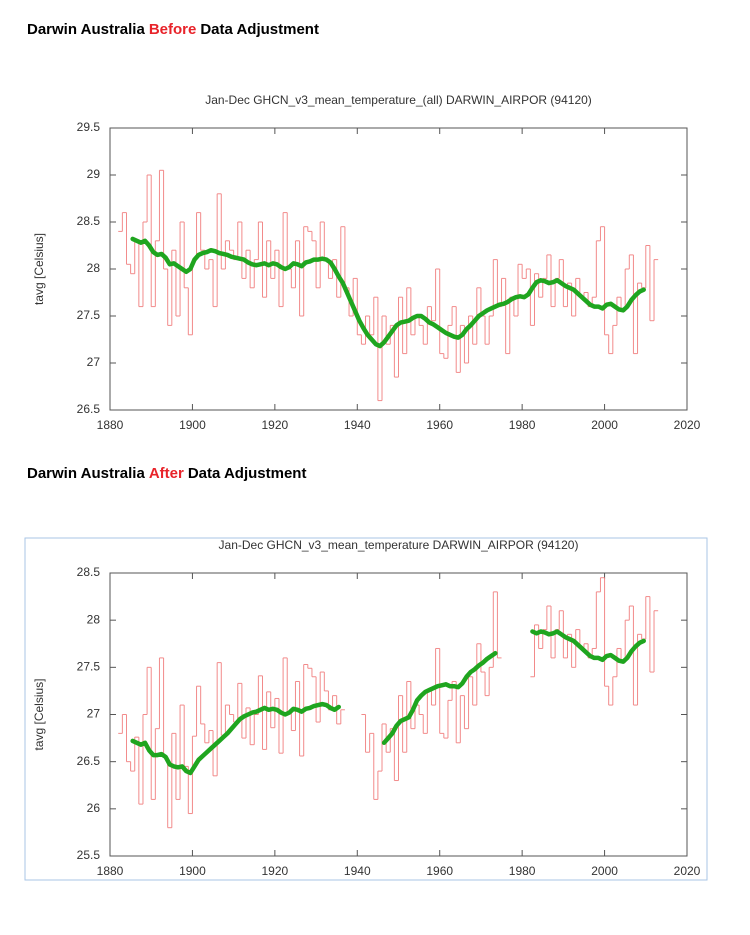 Image resolution: width=750 pixels, height=935 pixels. Describe the element at coordinates (89, 855) in the screenshot. I see `y-tick-label: 25.5` at that location.